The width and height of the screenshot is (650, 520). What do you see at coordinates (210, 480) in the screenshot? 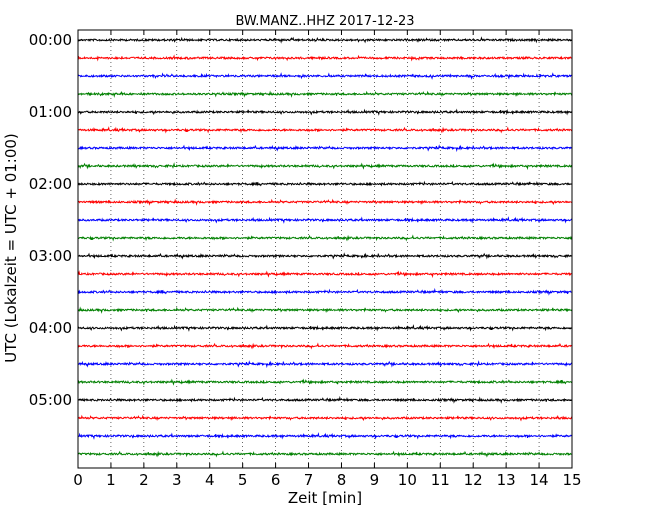
I see `x-tick-label: 4` at bounding box center [210, 480].